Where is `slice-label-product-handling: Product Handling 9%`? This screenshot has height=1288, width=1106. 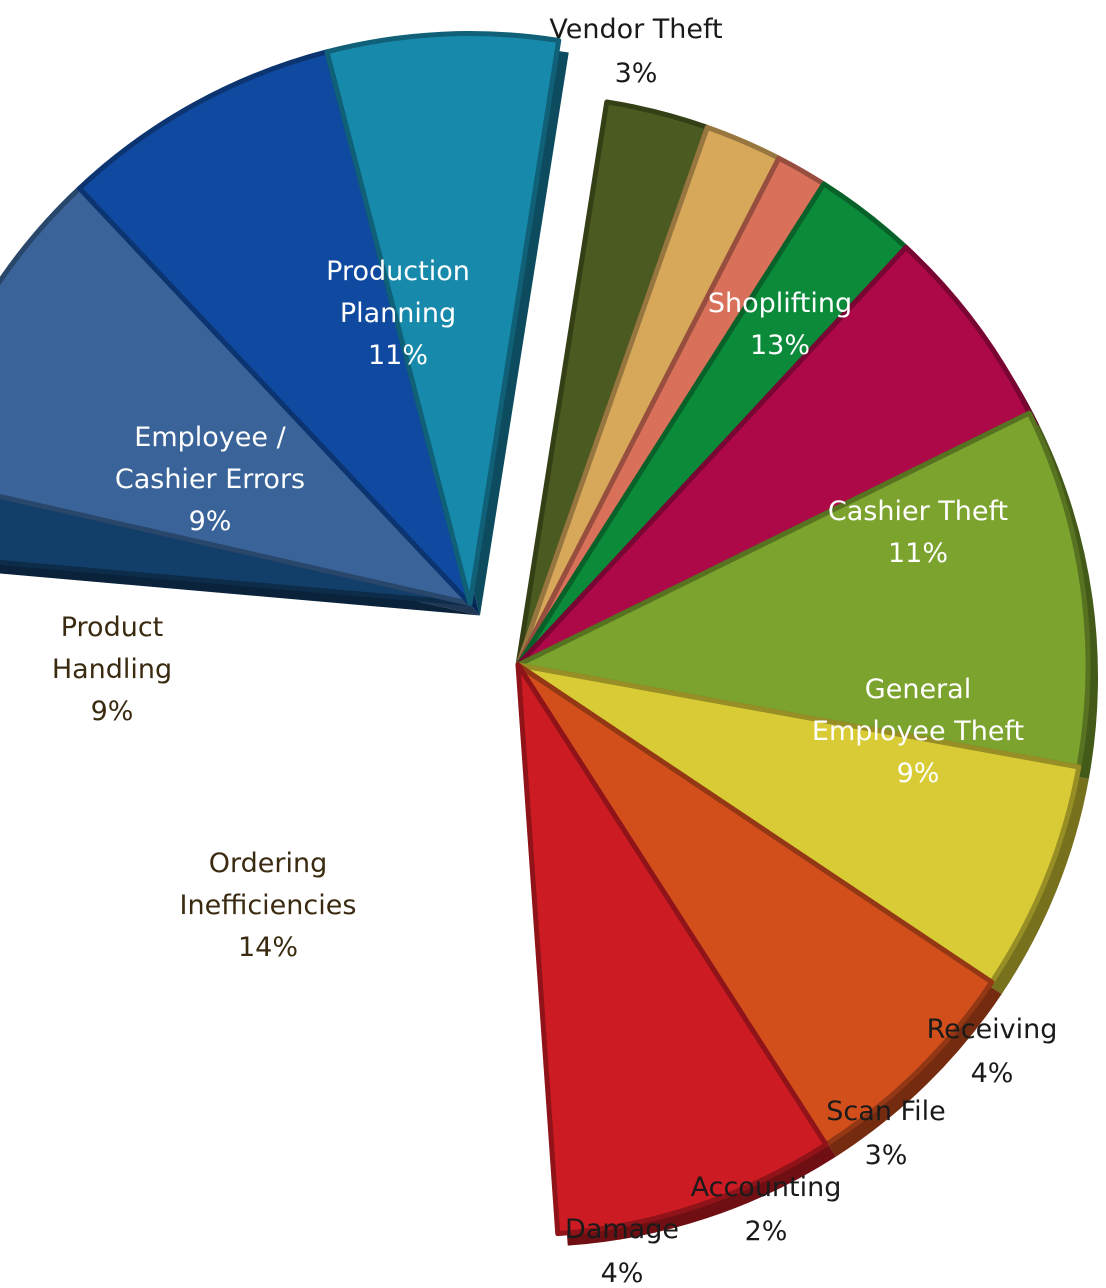 slice-label-product-handling: Product Handling 9% is located at coordinates (112, 669).